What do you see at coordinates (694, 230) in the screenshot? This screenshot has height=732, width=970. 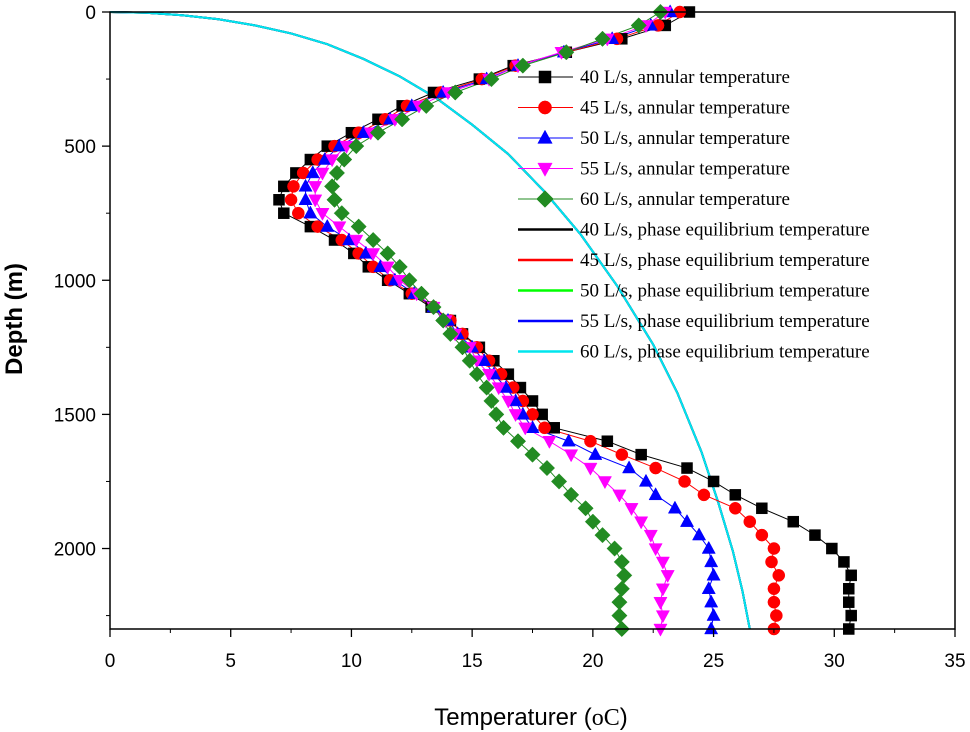 I see `legend-item: 40 L/s, phase equilibrium temperature` at bounding box center [694, 230].